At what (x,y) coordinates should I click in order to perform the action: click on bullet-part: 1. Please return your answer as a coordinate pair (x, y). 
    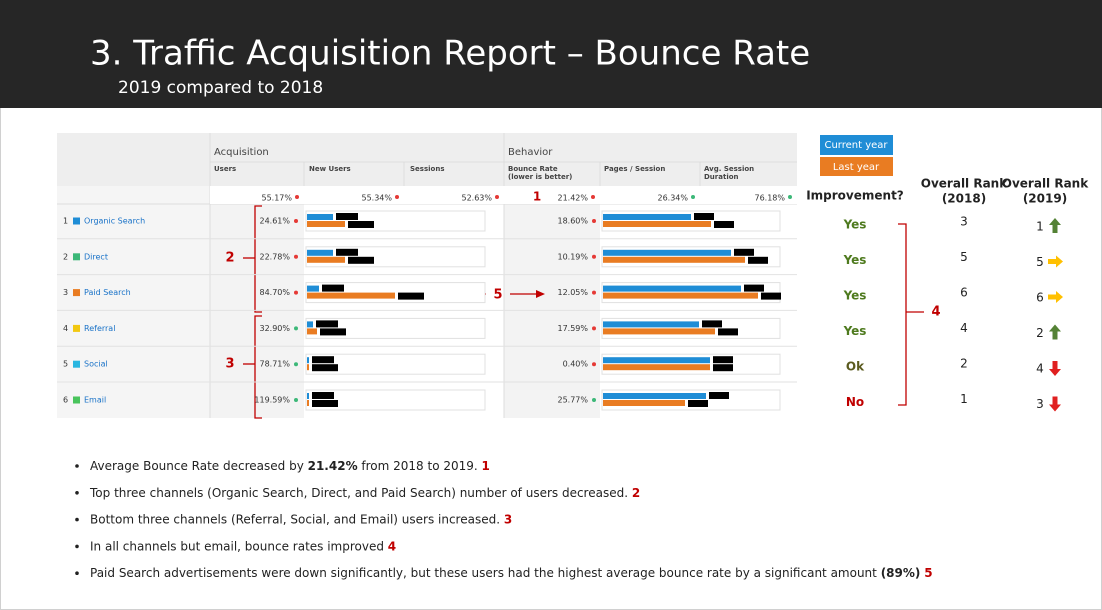
    Looking at the image, I should click on (486, 466).